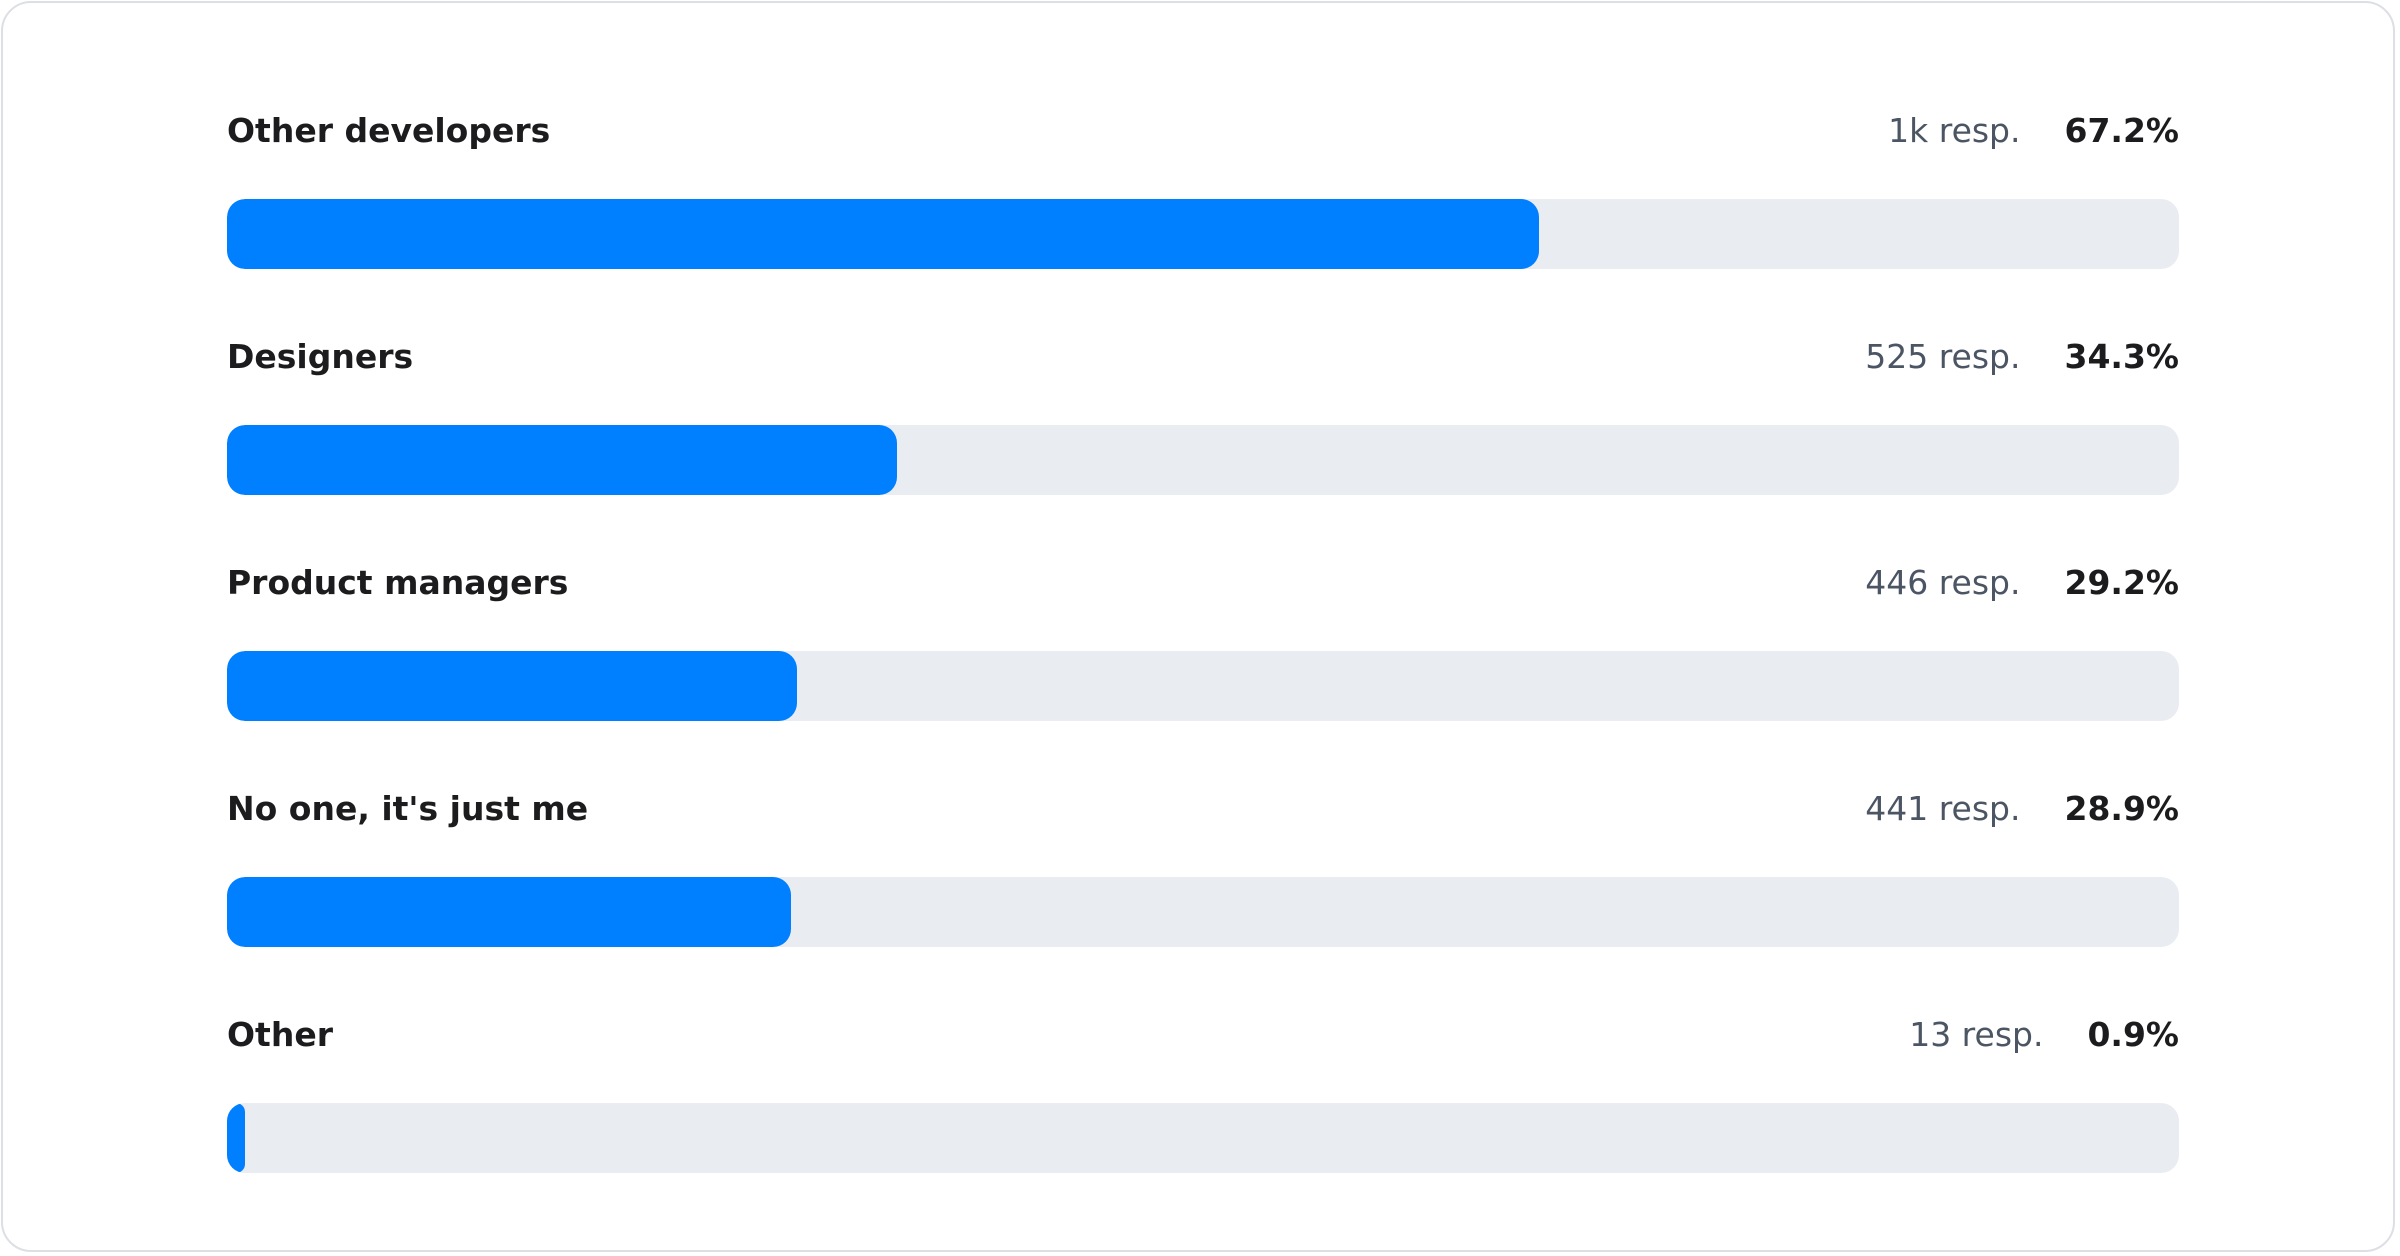  I want to click on bar-row: Designers 525 resp. 34.3%, so click(1203, 440).